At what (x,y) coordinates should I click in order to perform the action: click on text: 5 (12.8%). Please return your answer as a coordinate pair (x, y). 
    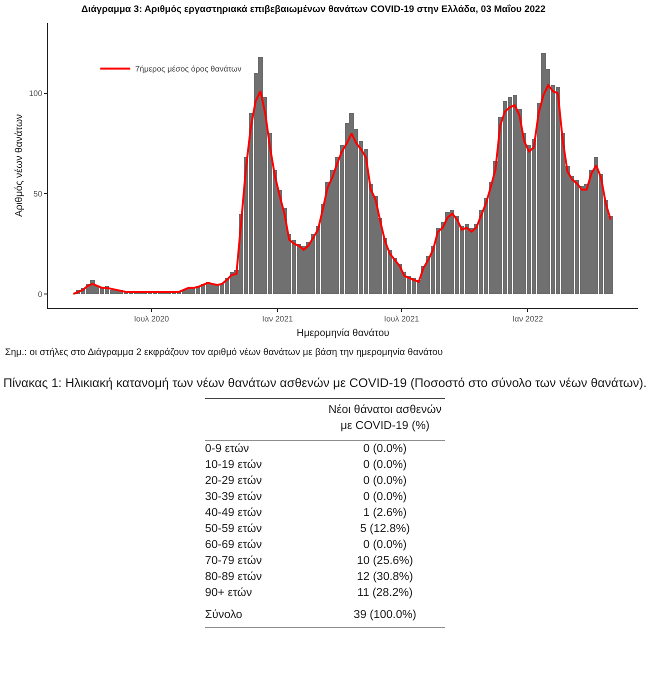
    Looking at the image, I should click on (385, 529).